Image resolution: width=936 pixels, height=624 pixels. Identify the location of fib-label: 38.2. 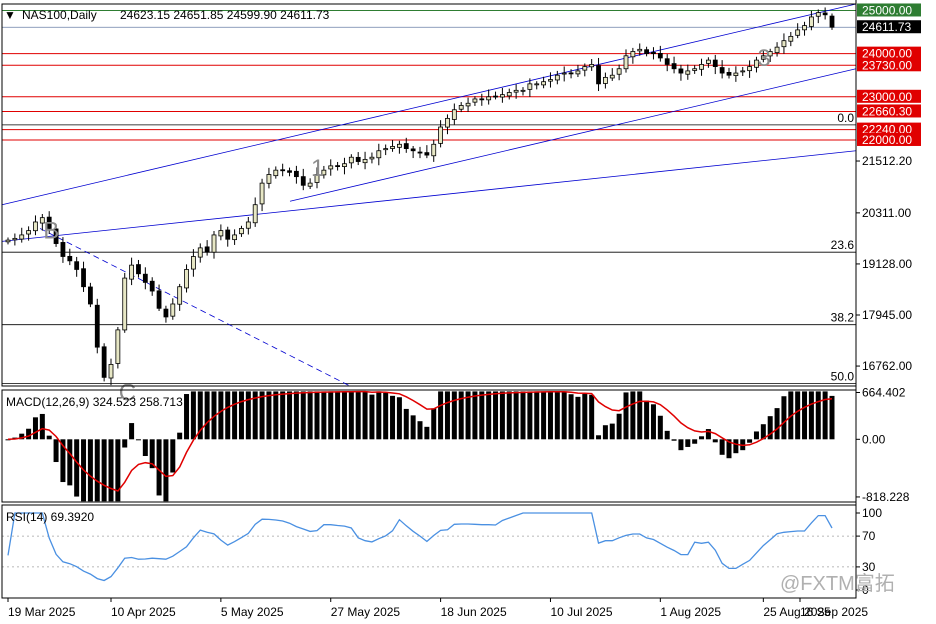
(843, 318).